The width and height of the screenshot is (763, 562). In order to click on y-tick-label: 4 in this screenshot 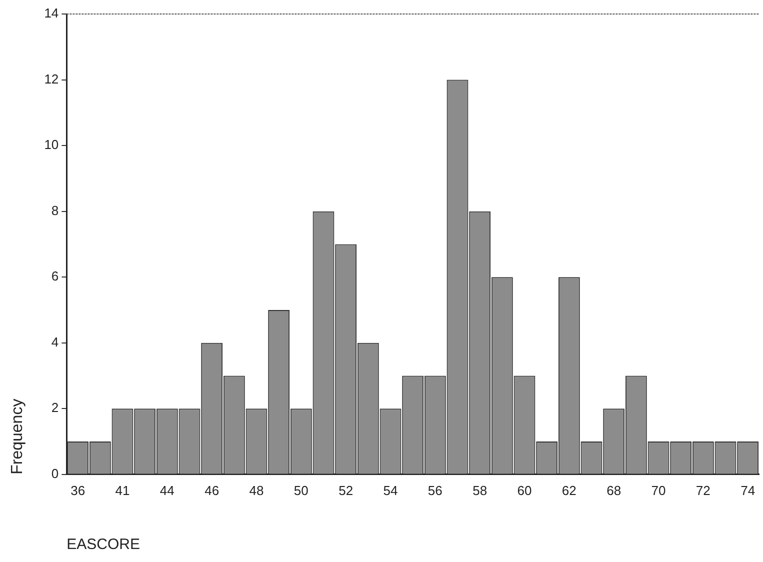, I will do `click(55, 342)`.